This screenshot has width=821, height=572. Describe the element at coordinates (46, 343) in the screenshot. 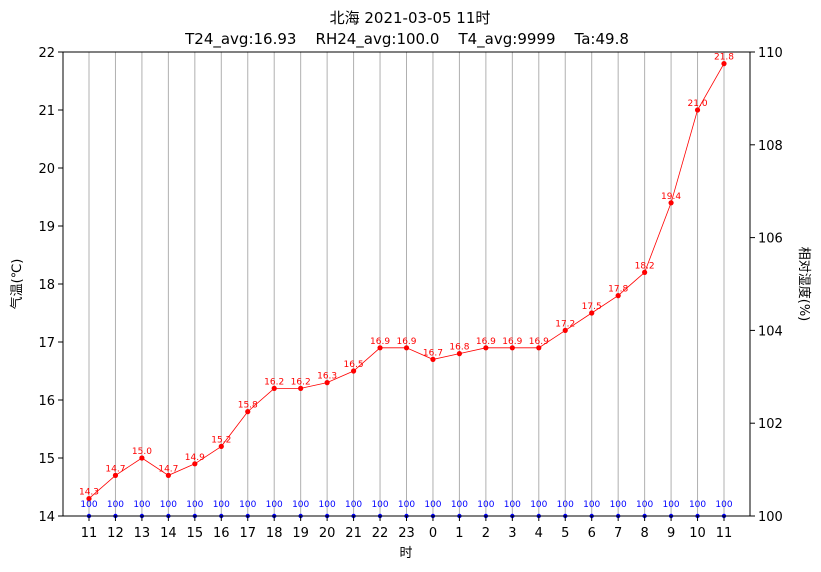

I see `y-tick-label-left: 17` at that location.